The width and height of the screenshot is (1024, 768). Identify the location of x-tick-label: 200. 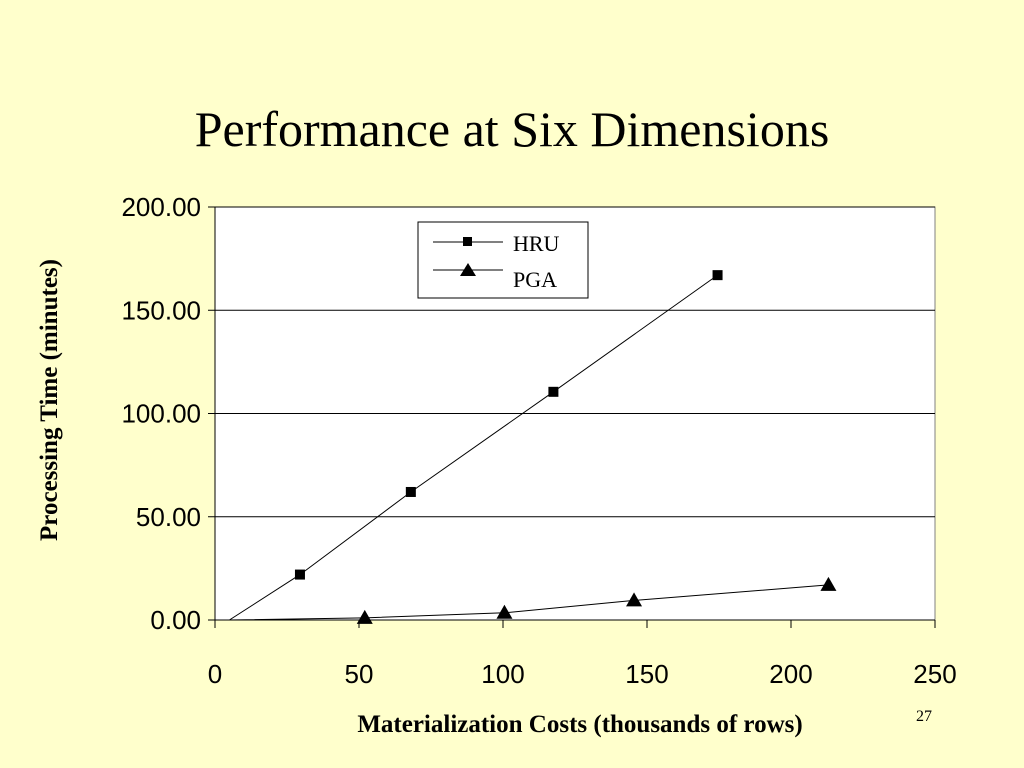
(790, 674).